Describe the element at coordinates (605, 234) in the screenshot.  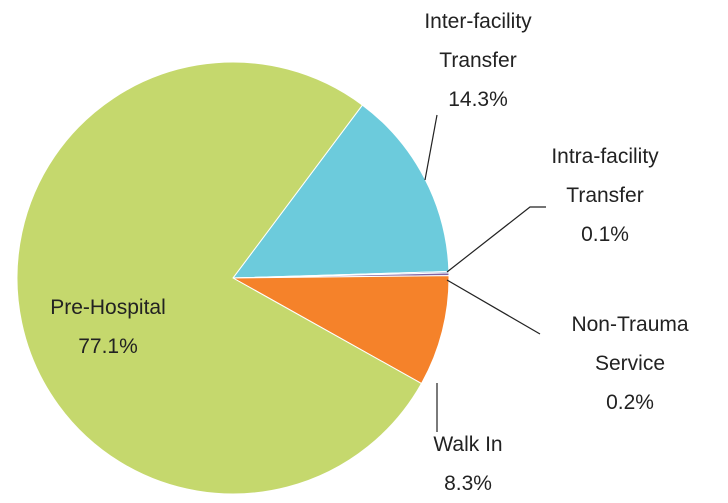
I see `value-label: 0.1%` at that location.